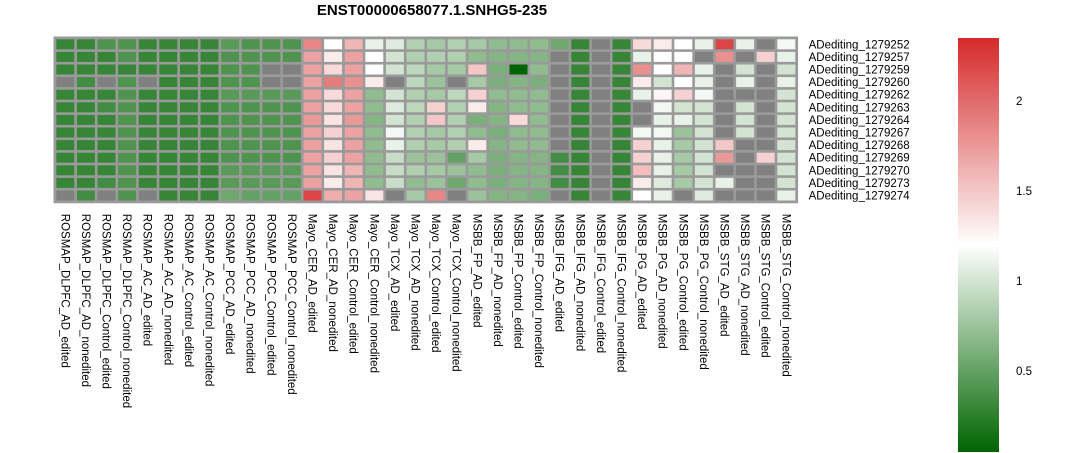  What do you see at coordinates (785, 295) in the screenshot?
I see `column-label: MSBB_STG_Control_nonedited` at bounding box center [785, 295].